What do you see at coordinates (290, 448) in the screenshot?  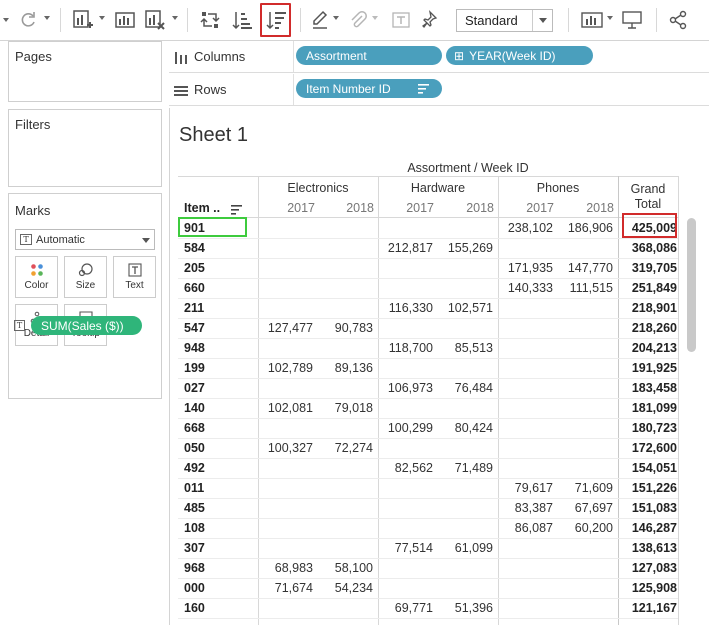 I see `table-cell: 100,327` at bounding box center [290, 448].